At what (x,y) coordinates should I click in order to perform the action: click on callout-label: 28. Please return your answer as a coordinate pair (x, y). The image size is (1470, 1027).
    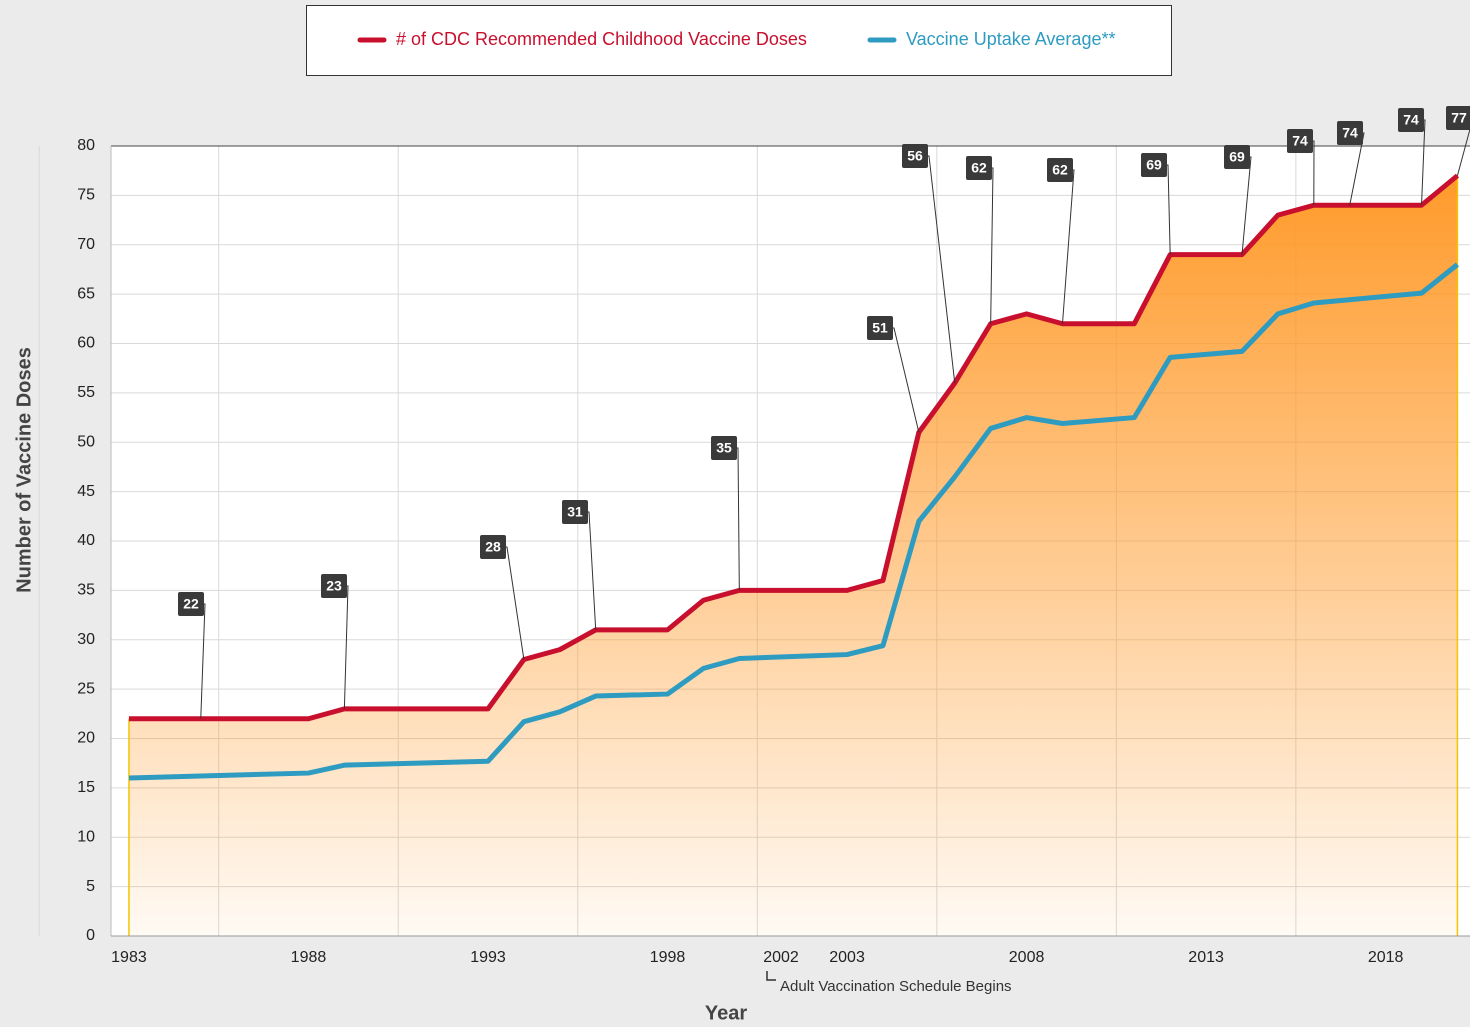
    Looking at the image, I should click on (493, 547).